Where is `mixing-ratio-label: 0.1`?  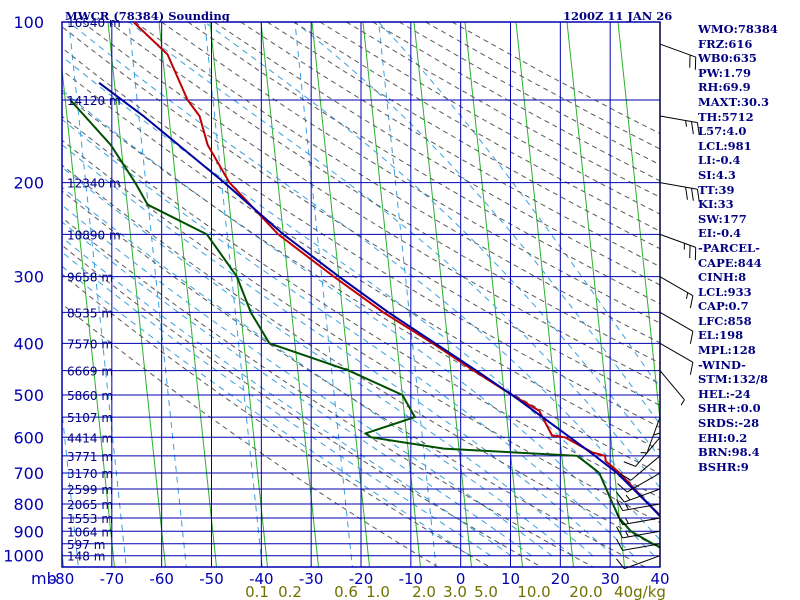
mixing-ratio-label: 0.1 is located at coordinates (257, 591).